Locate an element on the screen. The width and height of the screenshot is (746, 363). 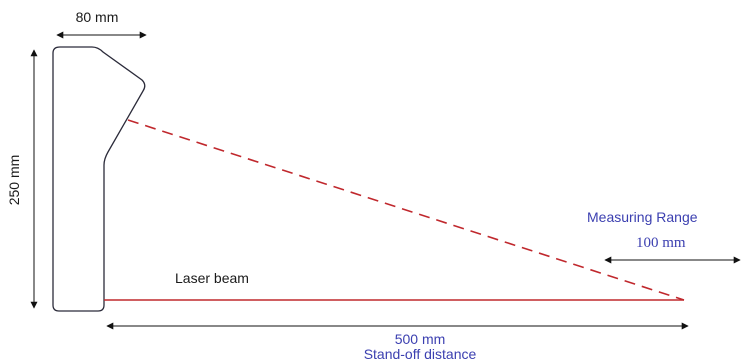
measuring-range-title: Measuring Range is located at coordinates (642, 217).